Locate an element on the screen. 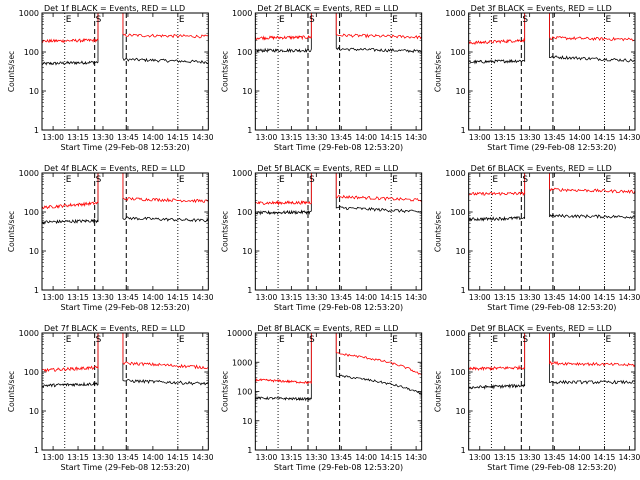  panel-title: Det 7f BLACK = Events, RED = LLD is located at coordinates (114, 328).